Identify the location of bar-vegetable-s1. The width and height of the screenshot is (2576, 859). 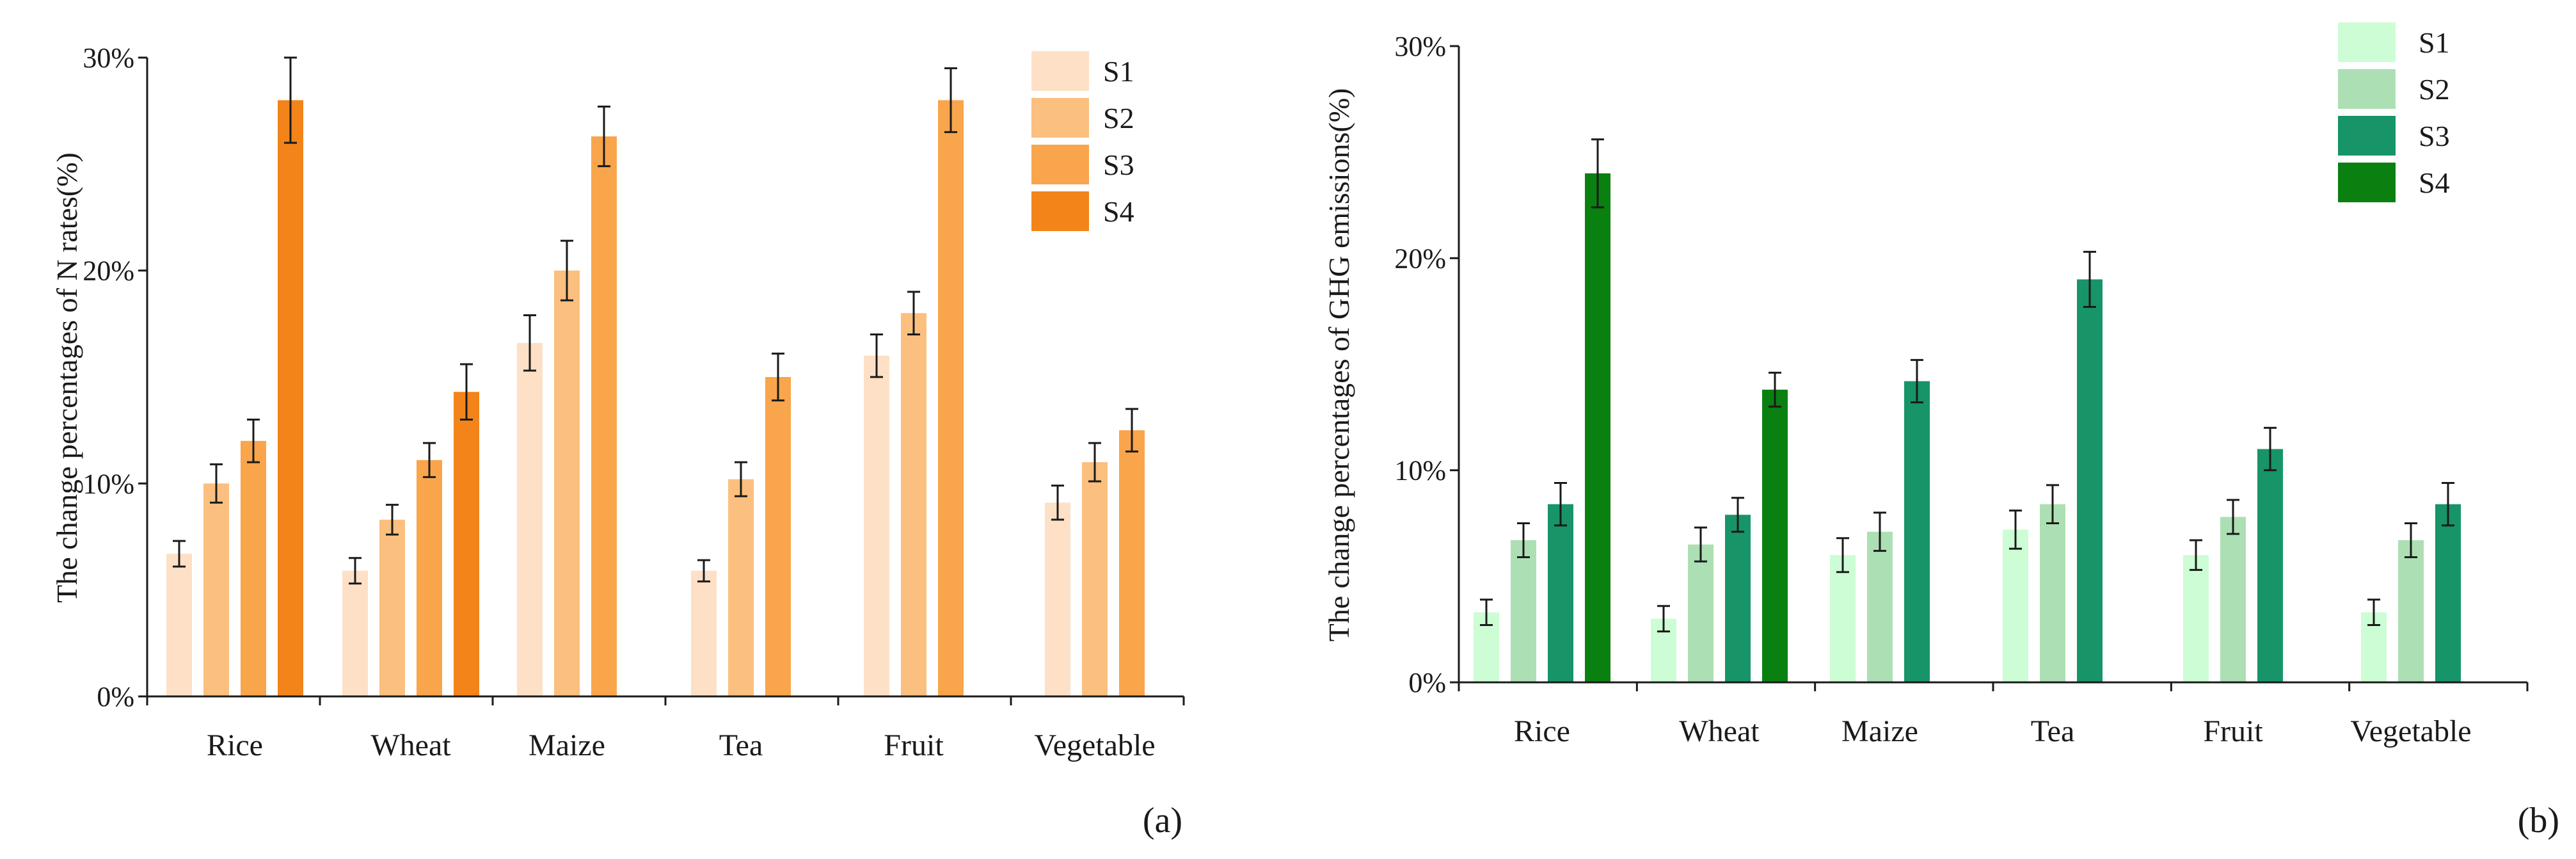
(1058, 599).